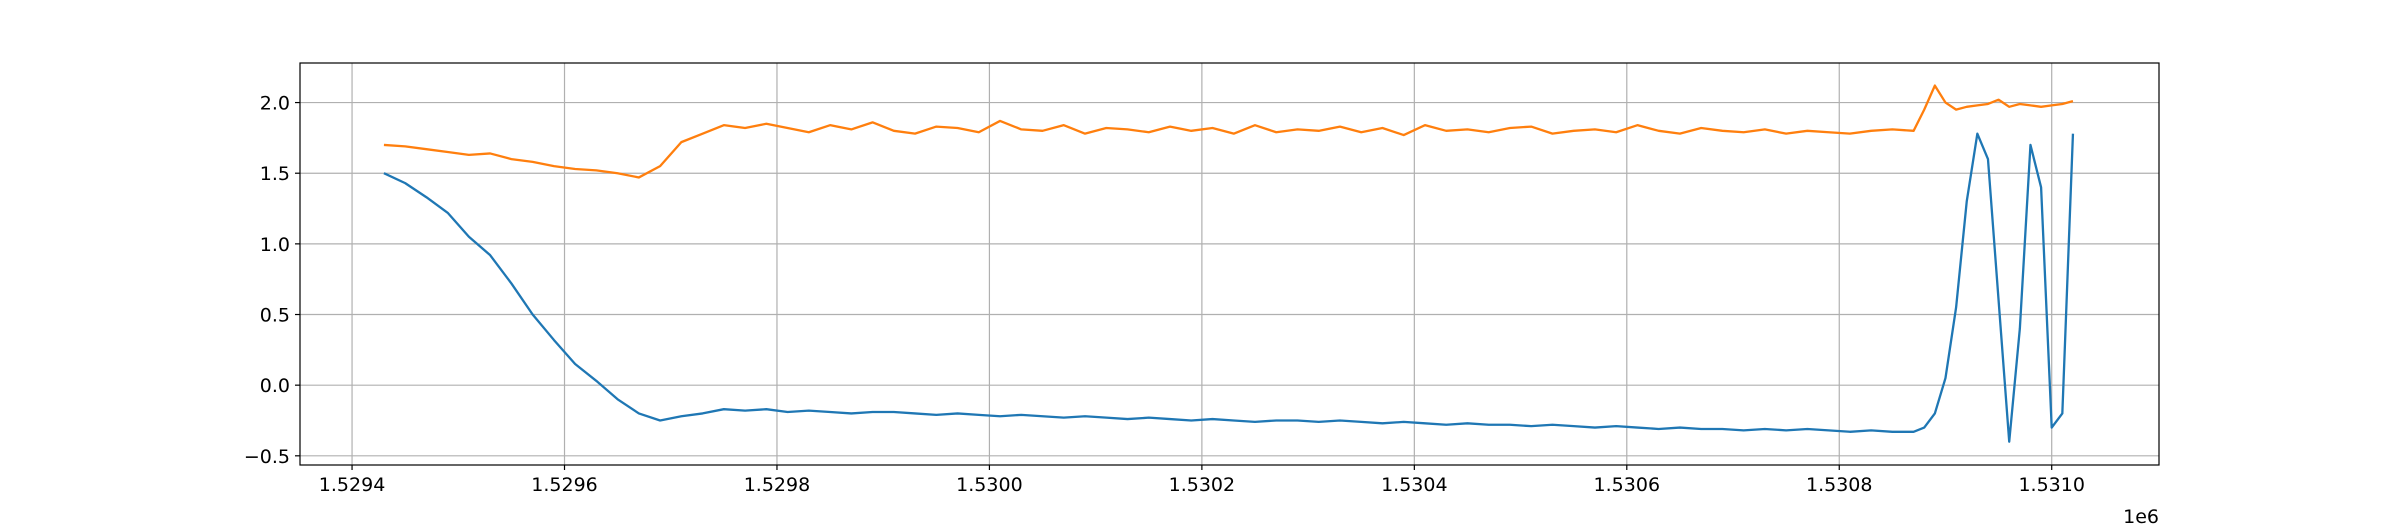 This screenshot has height=525, width=2400. I want to click on y-tick-label: 0.5, so click(275, 316).